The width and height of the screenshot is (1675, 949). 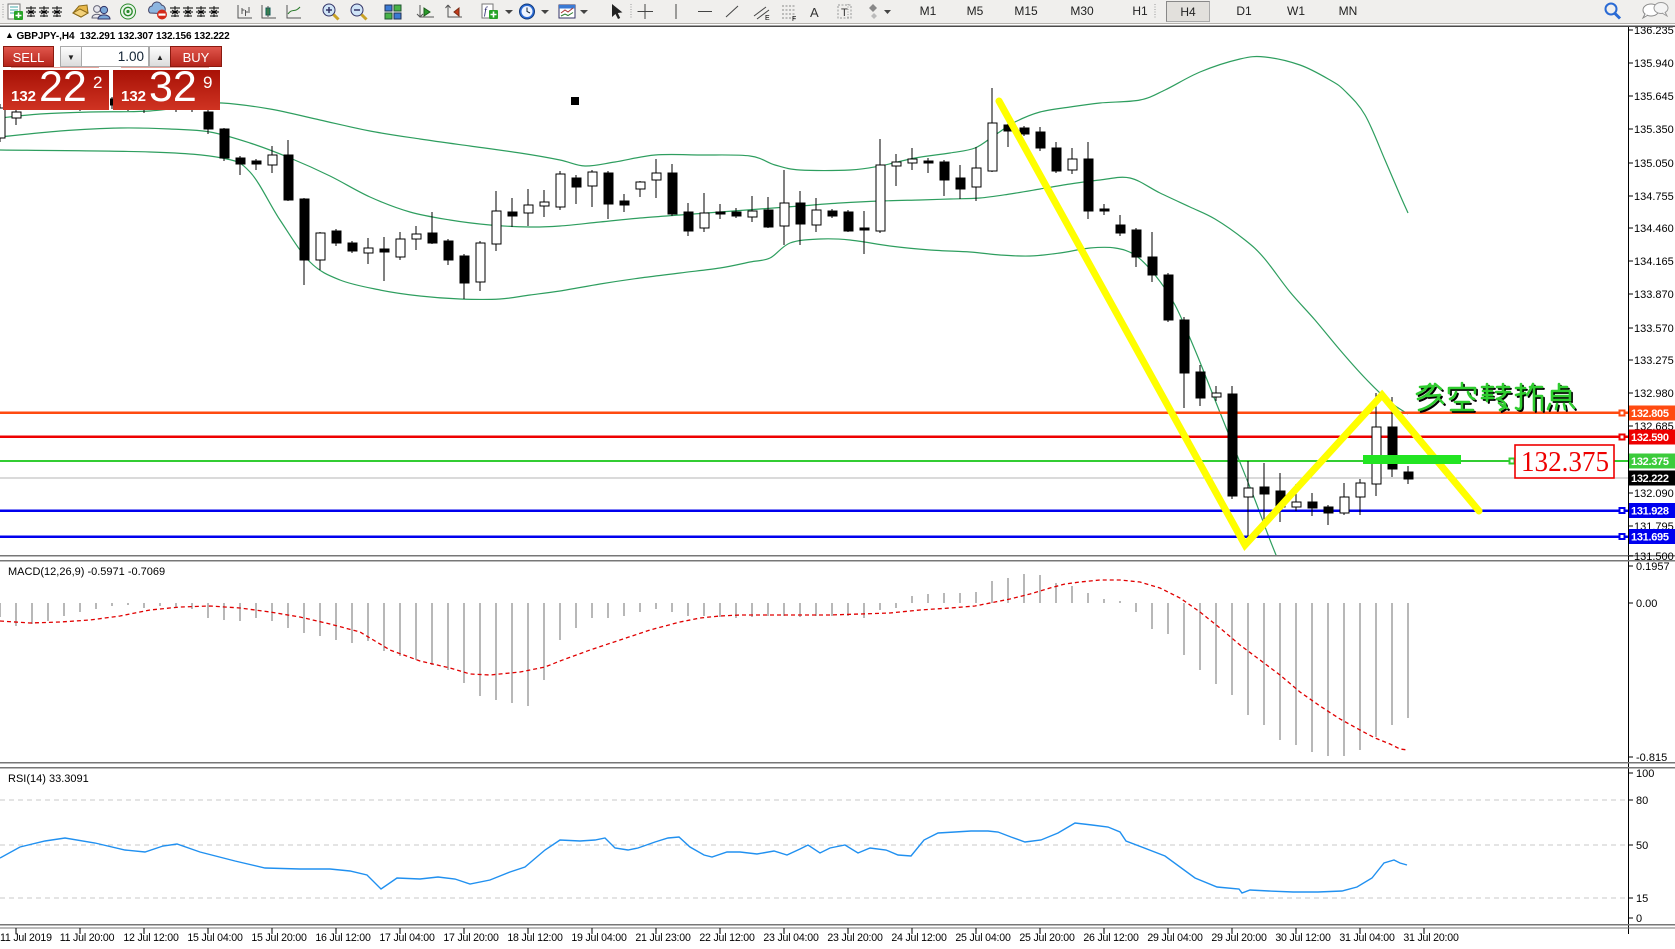 What do you see at coordinates (1650, 414) in the screenshot?
I see `svg-text: 132.805` at bounding box center [1650, 414].